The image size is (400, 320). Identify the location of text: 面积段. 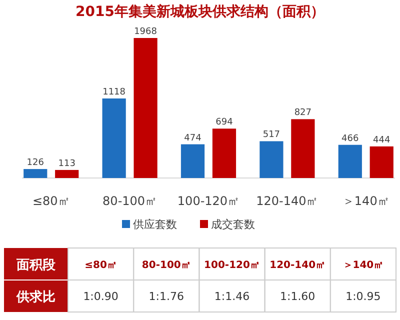
(36, 265).